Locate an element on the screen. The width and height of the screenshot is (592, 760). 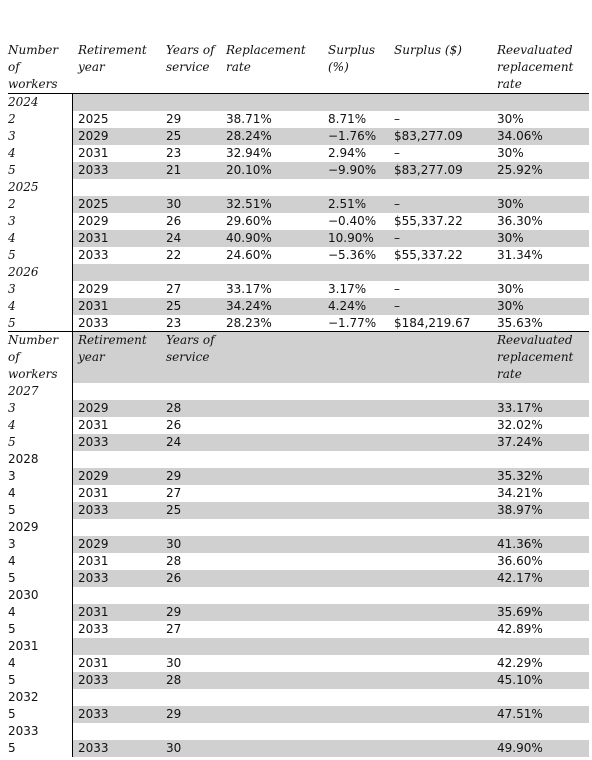
table-cell: −9.90% is located at coordinates (352, 170).